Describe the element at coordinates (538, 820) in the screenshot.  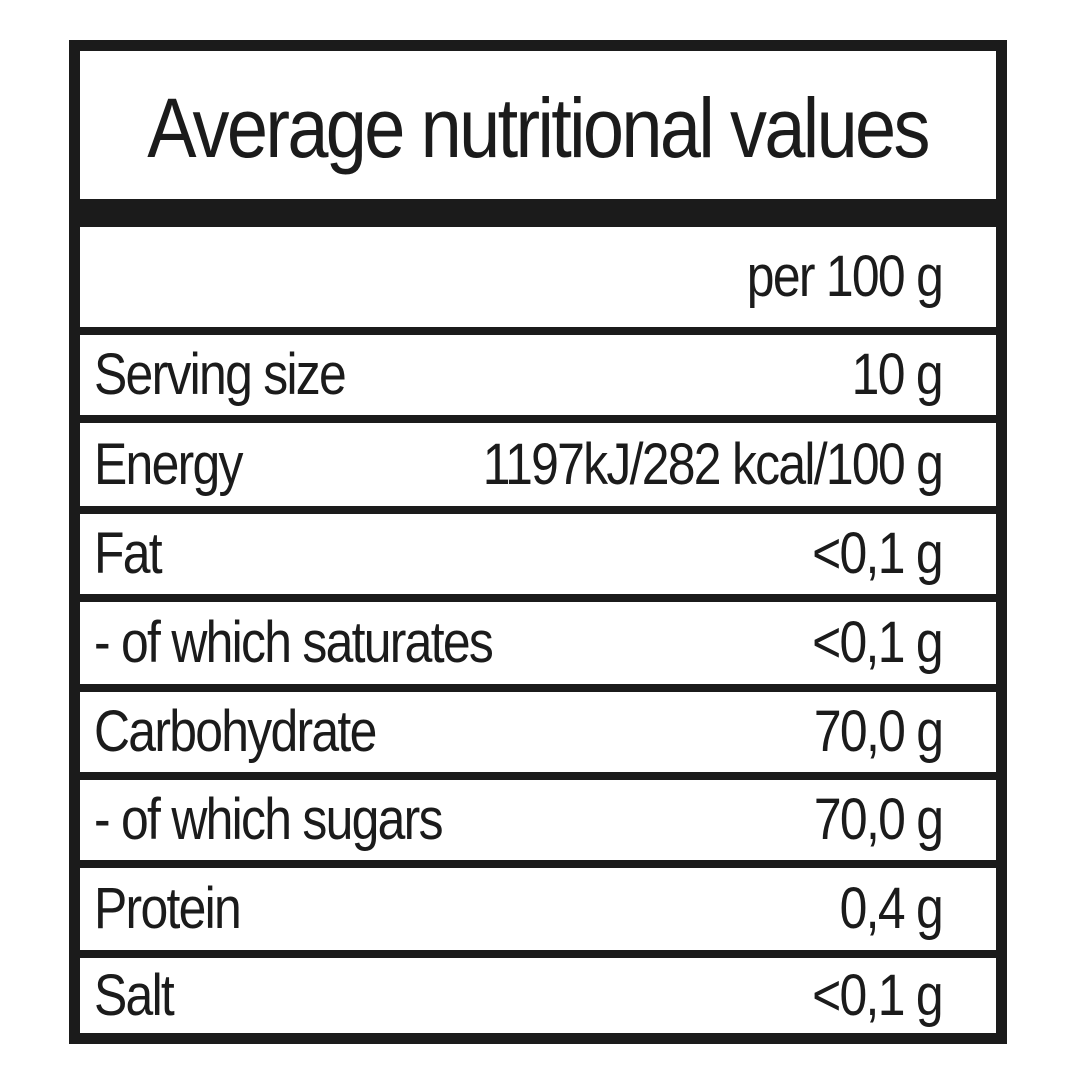
I see `table-row-sugars: - of which sugars 70,0 g` at that location.